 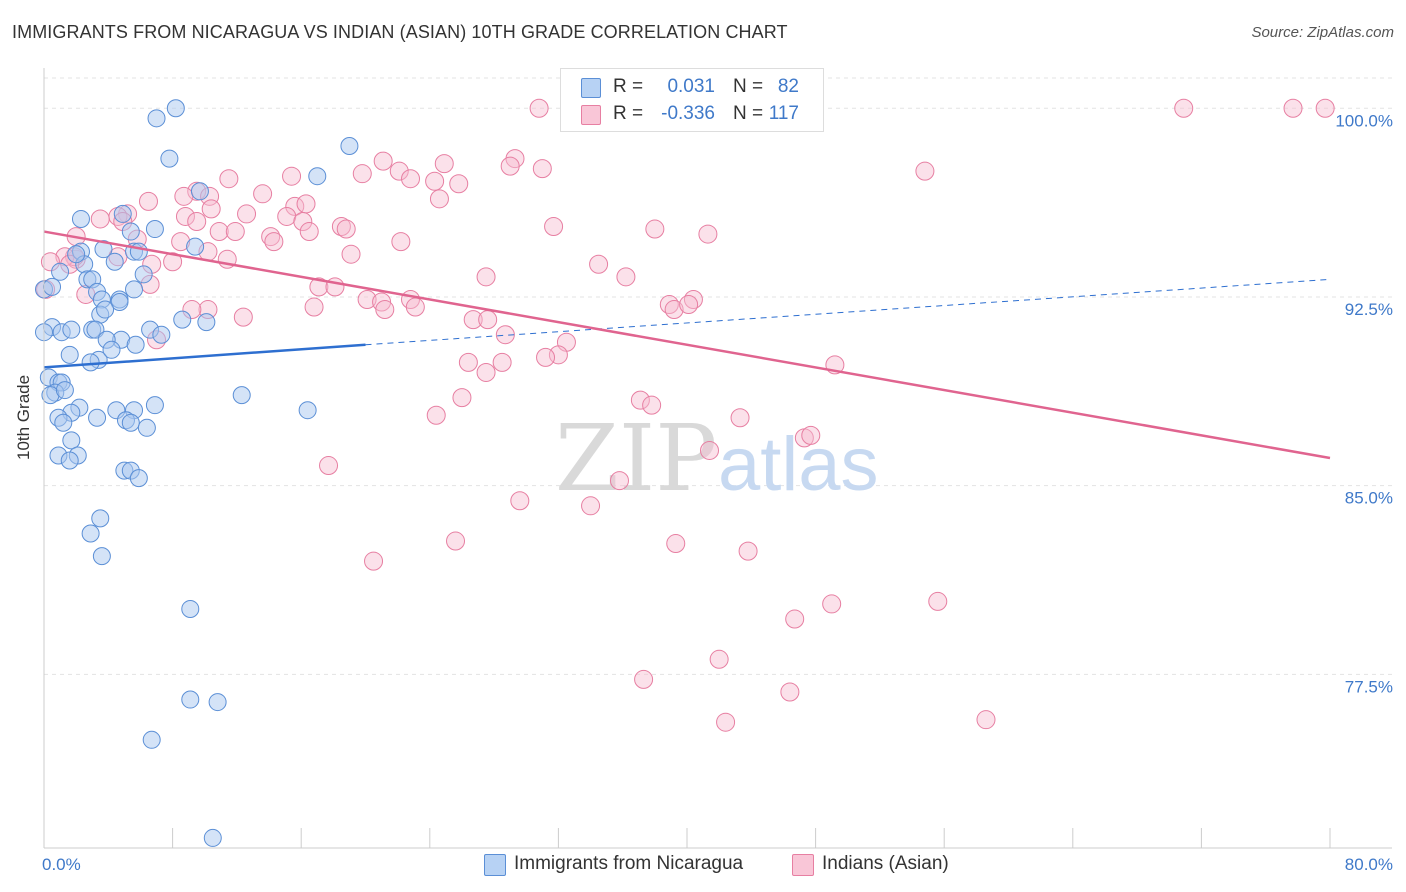 What do you see at coordinates (629, 863) in the screenshot?
I see `legend-label-nicaragua: Immigrants from Nicaragua` at bounding box center [629, 863].